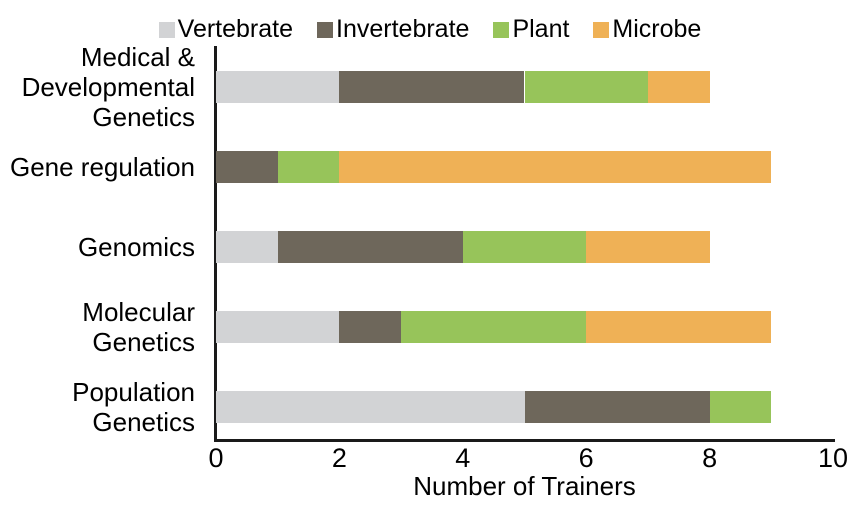 The image size is (860, 505). What do you see at coordinates (541, 29) in the screenshot?
I see `legend-label: Plant` at bounding box center [541, 29].